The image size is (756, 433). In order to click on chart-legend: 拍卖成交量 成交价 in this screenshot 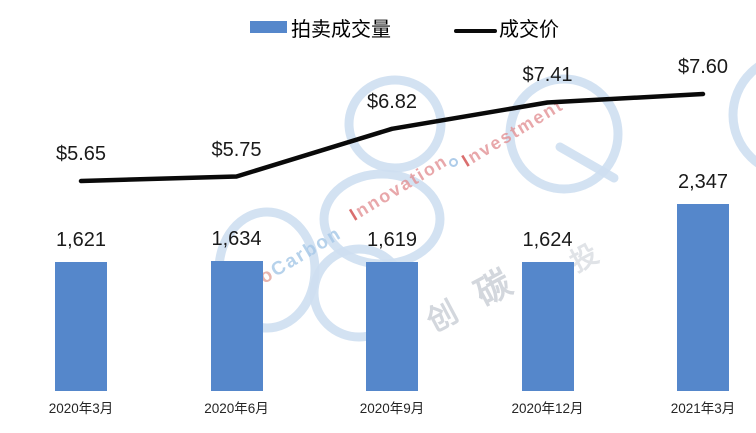, I will do `click(378, 25)`.